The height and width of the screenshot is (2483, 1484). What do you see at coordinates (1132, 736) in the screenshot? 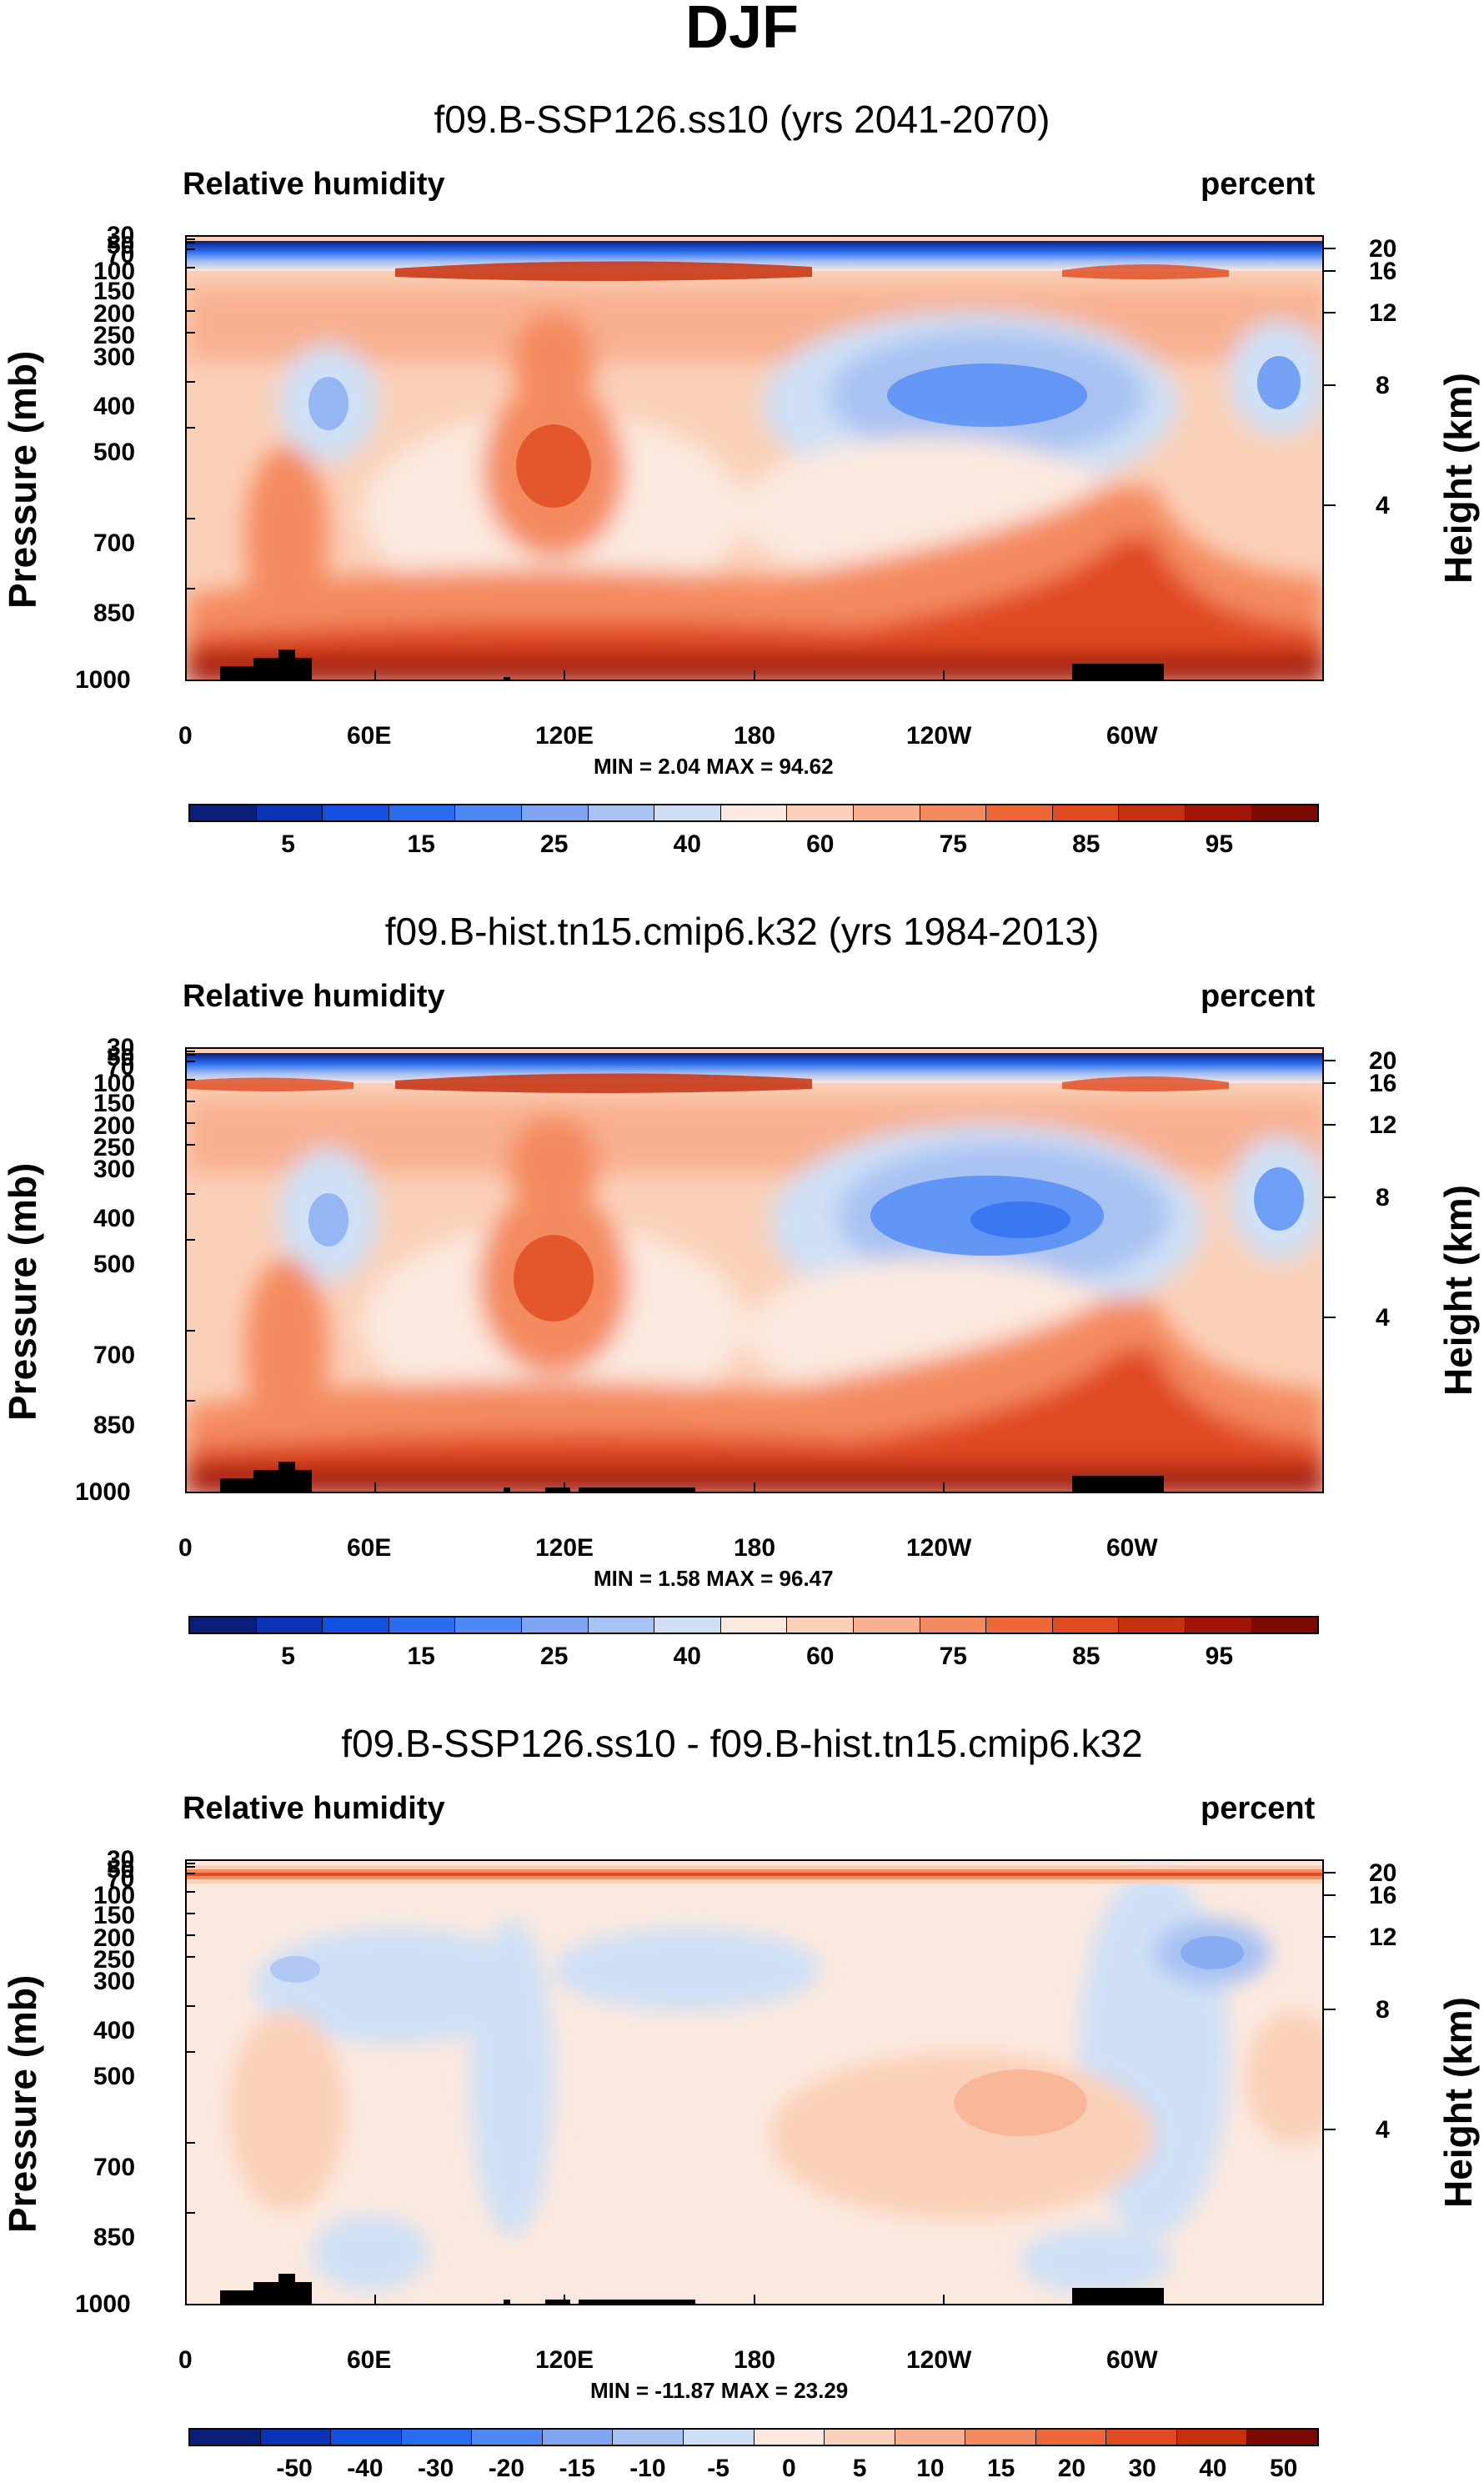
I see `tick-x-60w: 60W` at bounding box center [1132, 736].